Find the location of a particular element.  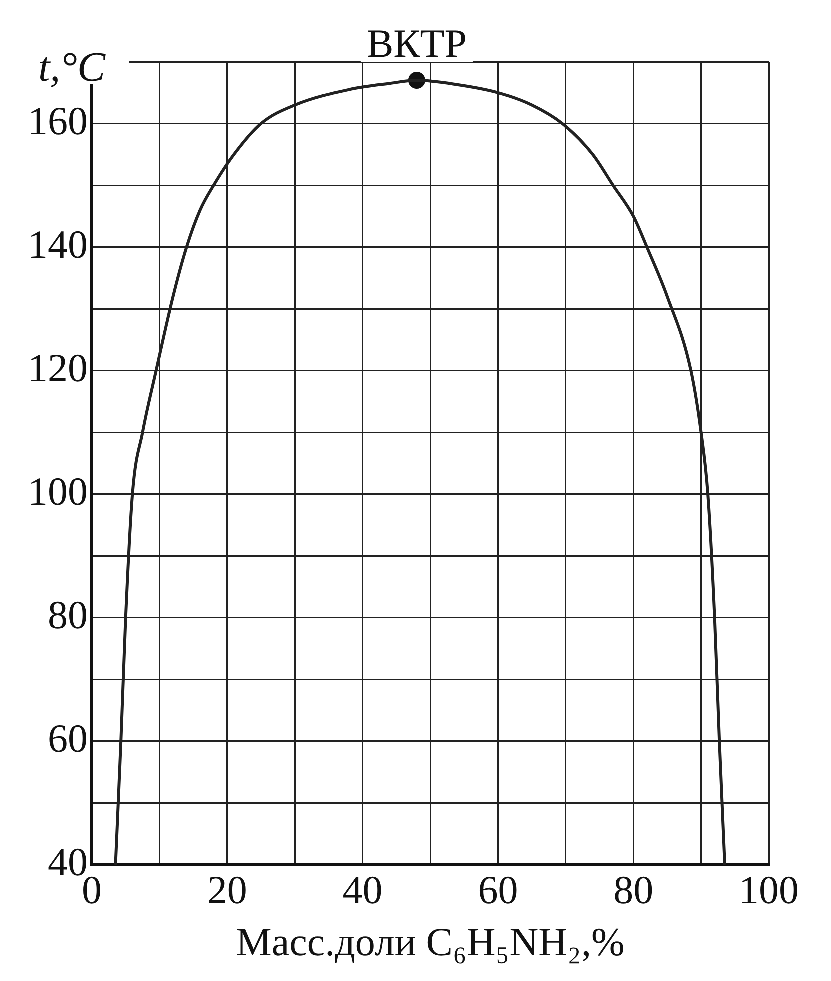

y-axis-title: t,°C is located at coordinates (72, 68).